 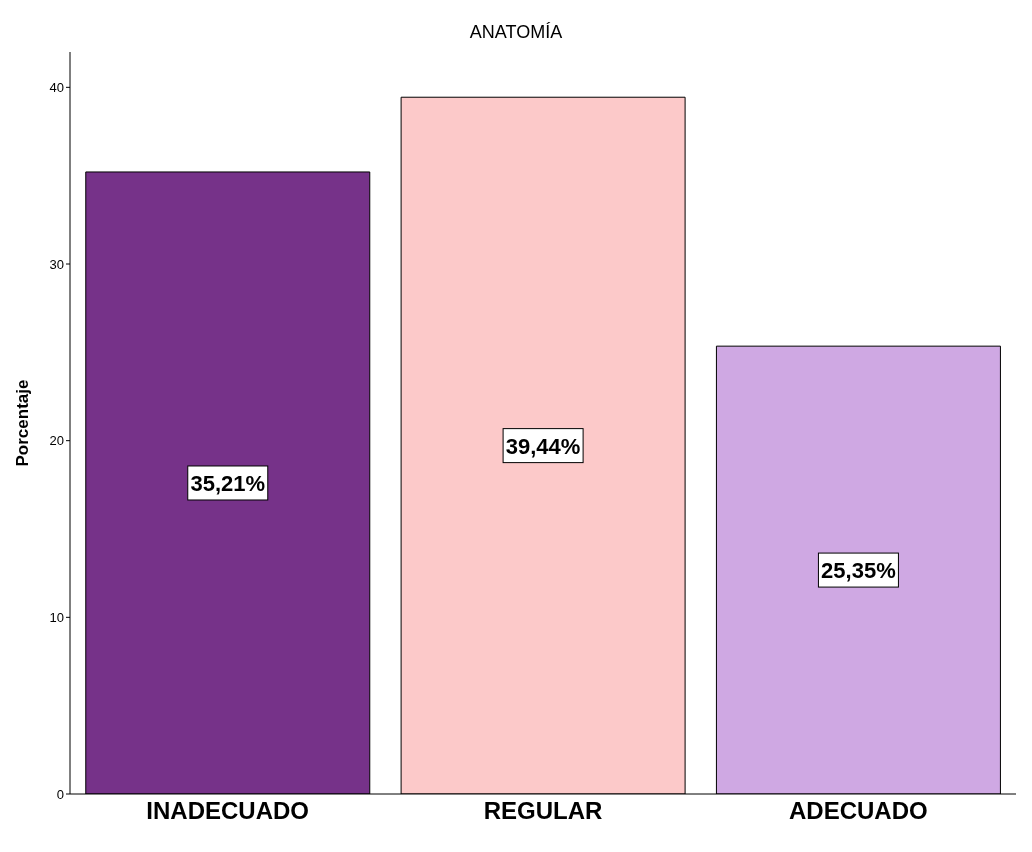 I want to click on x-tick-label: ADECUADO, so click(x=858, y=811).